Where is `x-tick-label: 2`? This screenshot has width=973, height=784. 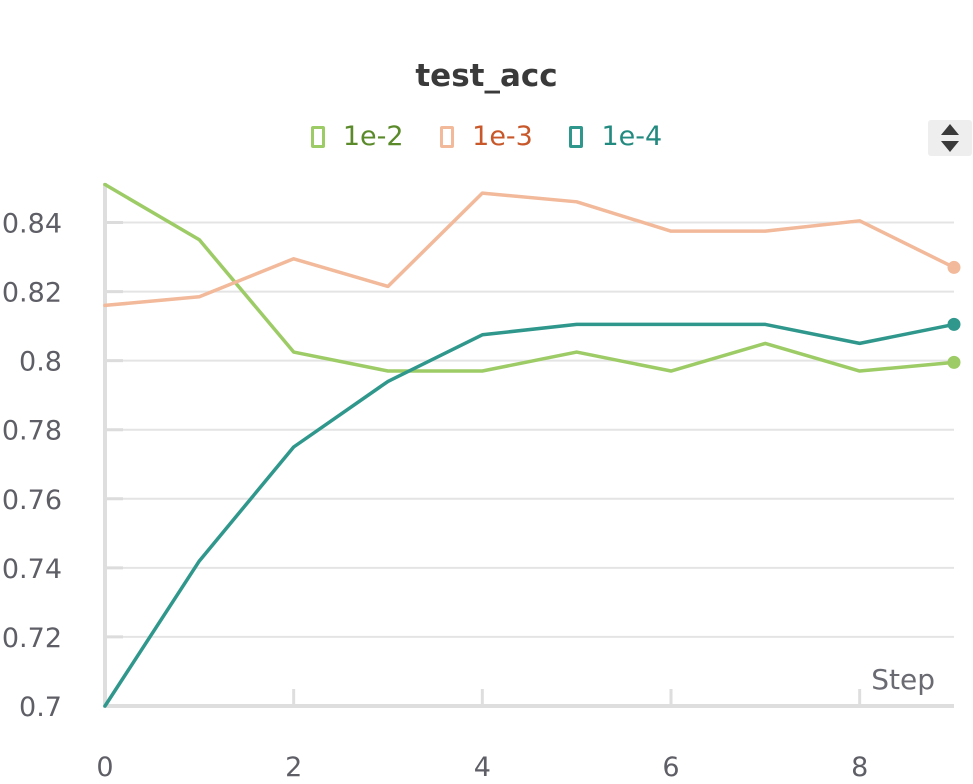
x-tick-label: 2 is located at coordinates (293, 767).